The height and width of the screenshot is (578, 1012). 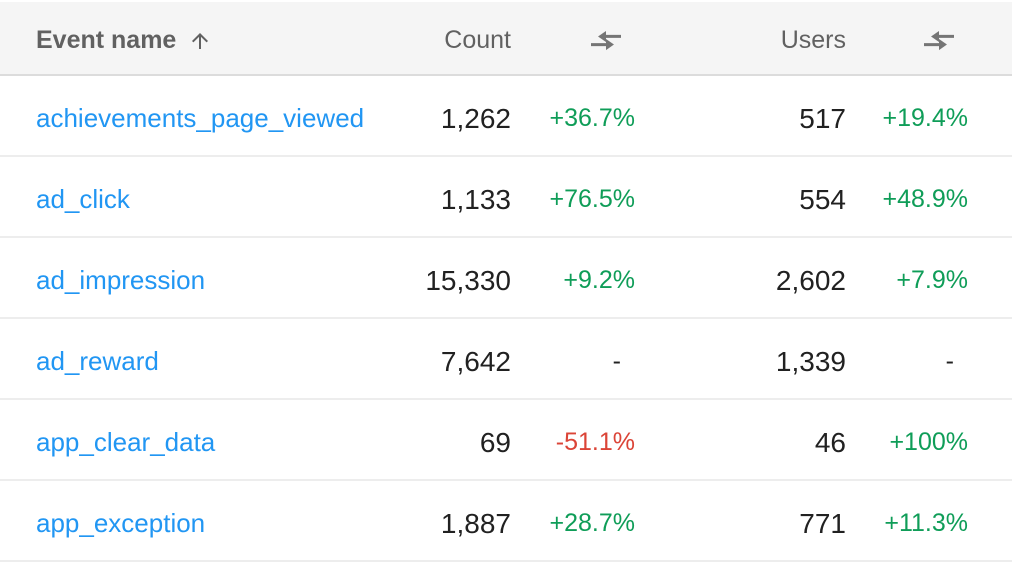 What do you see at coordinates (925, 118) in the screenshot?
I see `users-change-value: +19.4%` at bounding box center [925, 118].